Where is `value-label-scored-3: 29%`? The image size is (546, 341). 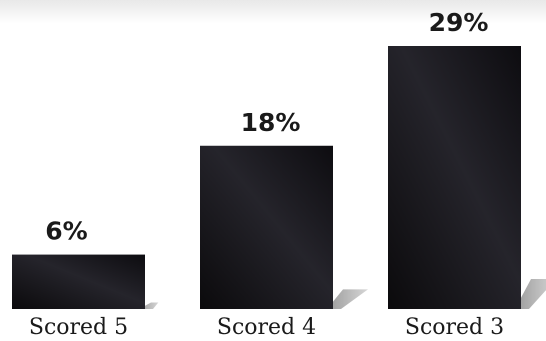 value-label-scored-3: 29% is located at coordinates (459, 22).